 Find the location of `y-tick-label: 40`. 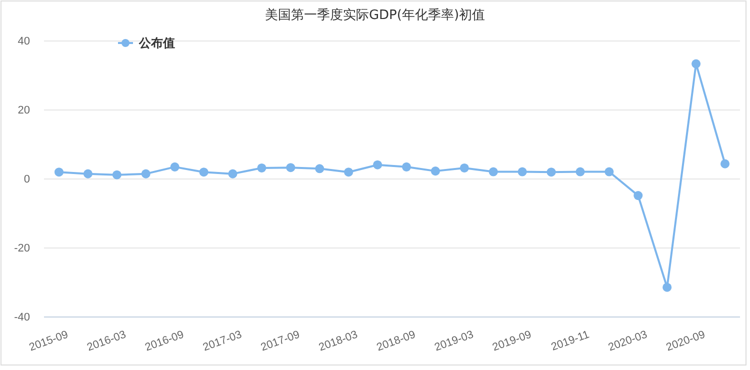

y-tick-label: 40 is located at coordinates (24, 42).